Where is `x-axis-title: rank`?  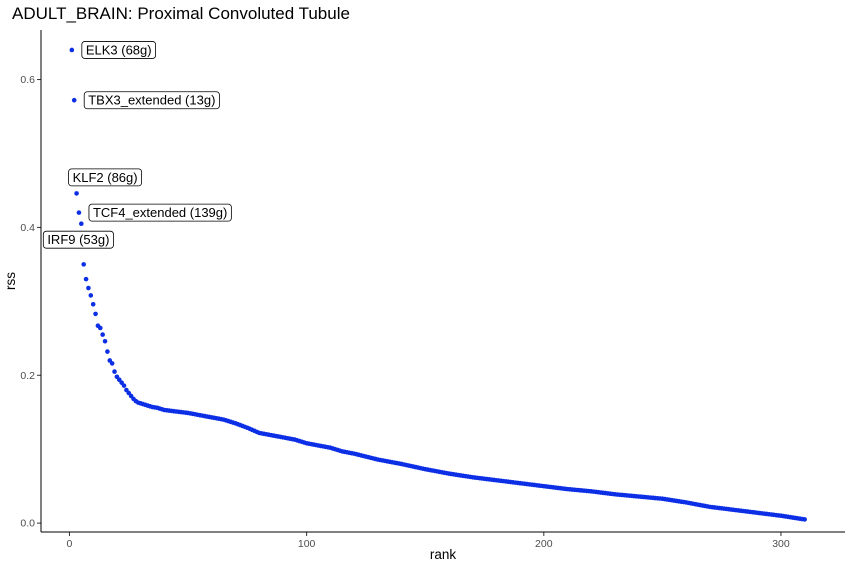
x-axis-title: rank is located at coordinates (443, 554).